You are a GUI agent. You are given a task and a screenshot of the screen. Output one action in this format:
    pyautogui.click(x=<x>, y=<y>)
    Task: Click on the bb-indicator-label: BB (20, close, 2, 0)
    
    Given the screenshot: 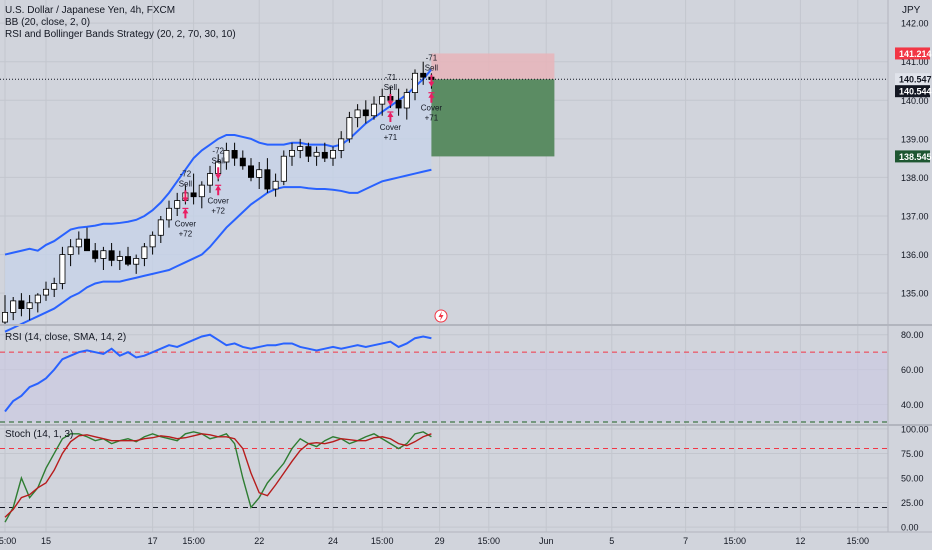 What is the action you would take?
    pyautogui.click(x=47, y=22)
    